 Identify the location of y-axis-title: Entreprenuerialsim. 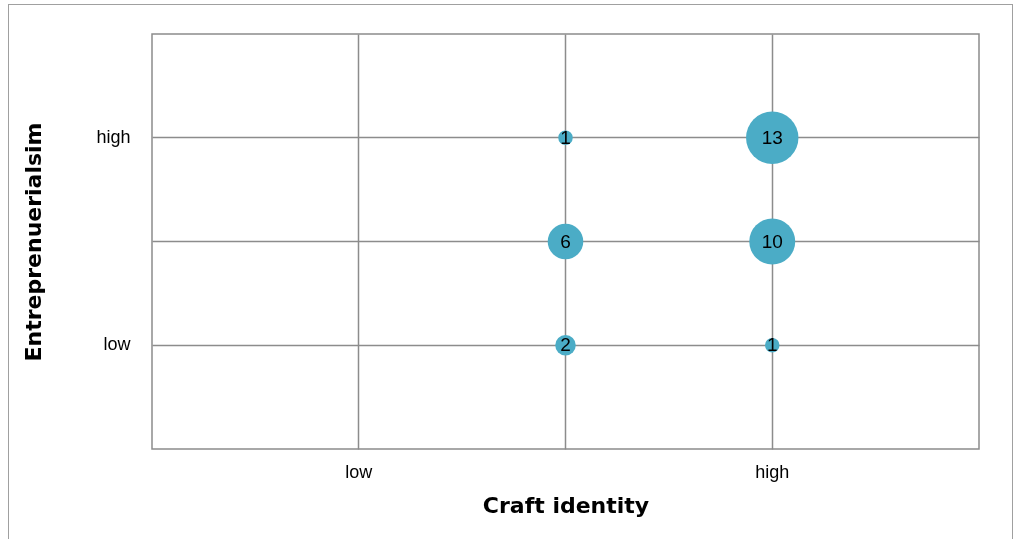
(34, 242).